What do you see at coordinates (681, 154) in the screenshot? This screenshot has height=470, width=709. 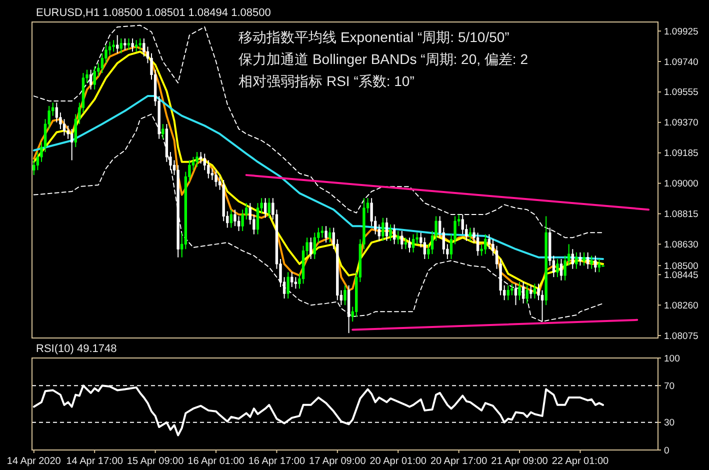 I see `y-tick-label: 1.09185` at bounding box center [681, 154].